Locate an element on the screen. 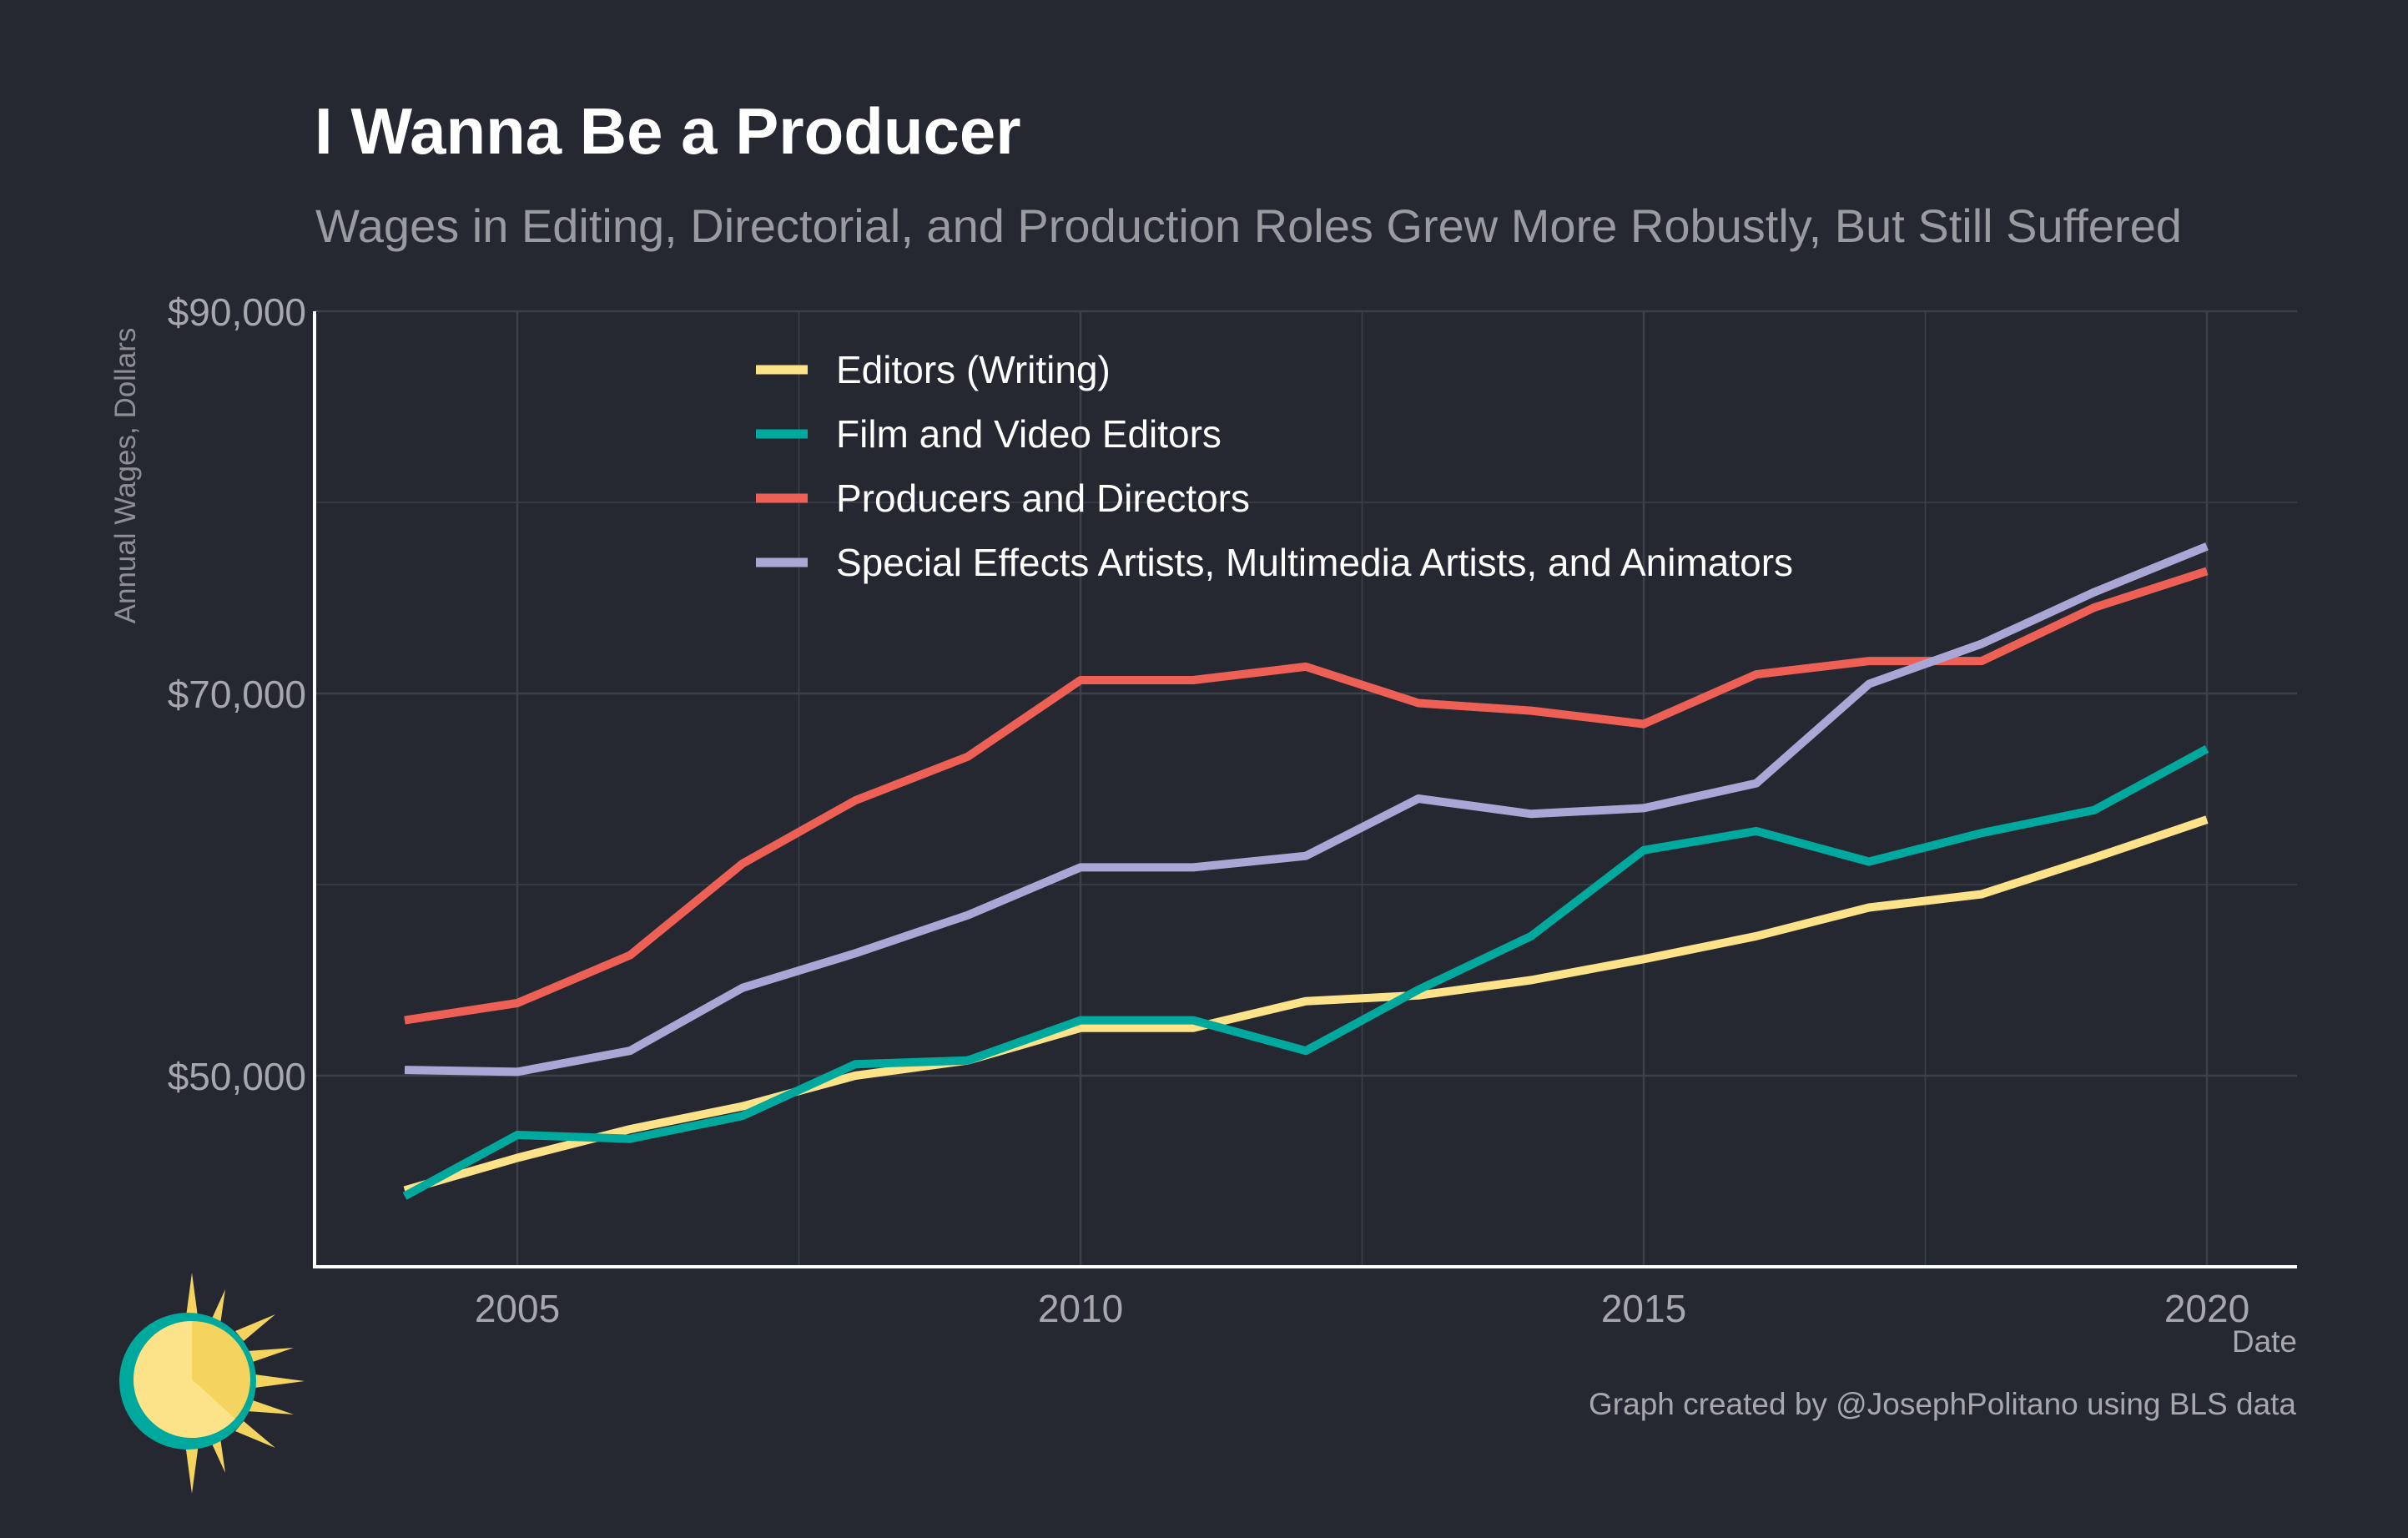 The height and width of the screenshot is (1538, 2408). x-axis-label: Date is located at coordinates (2264, 1341).